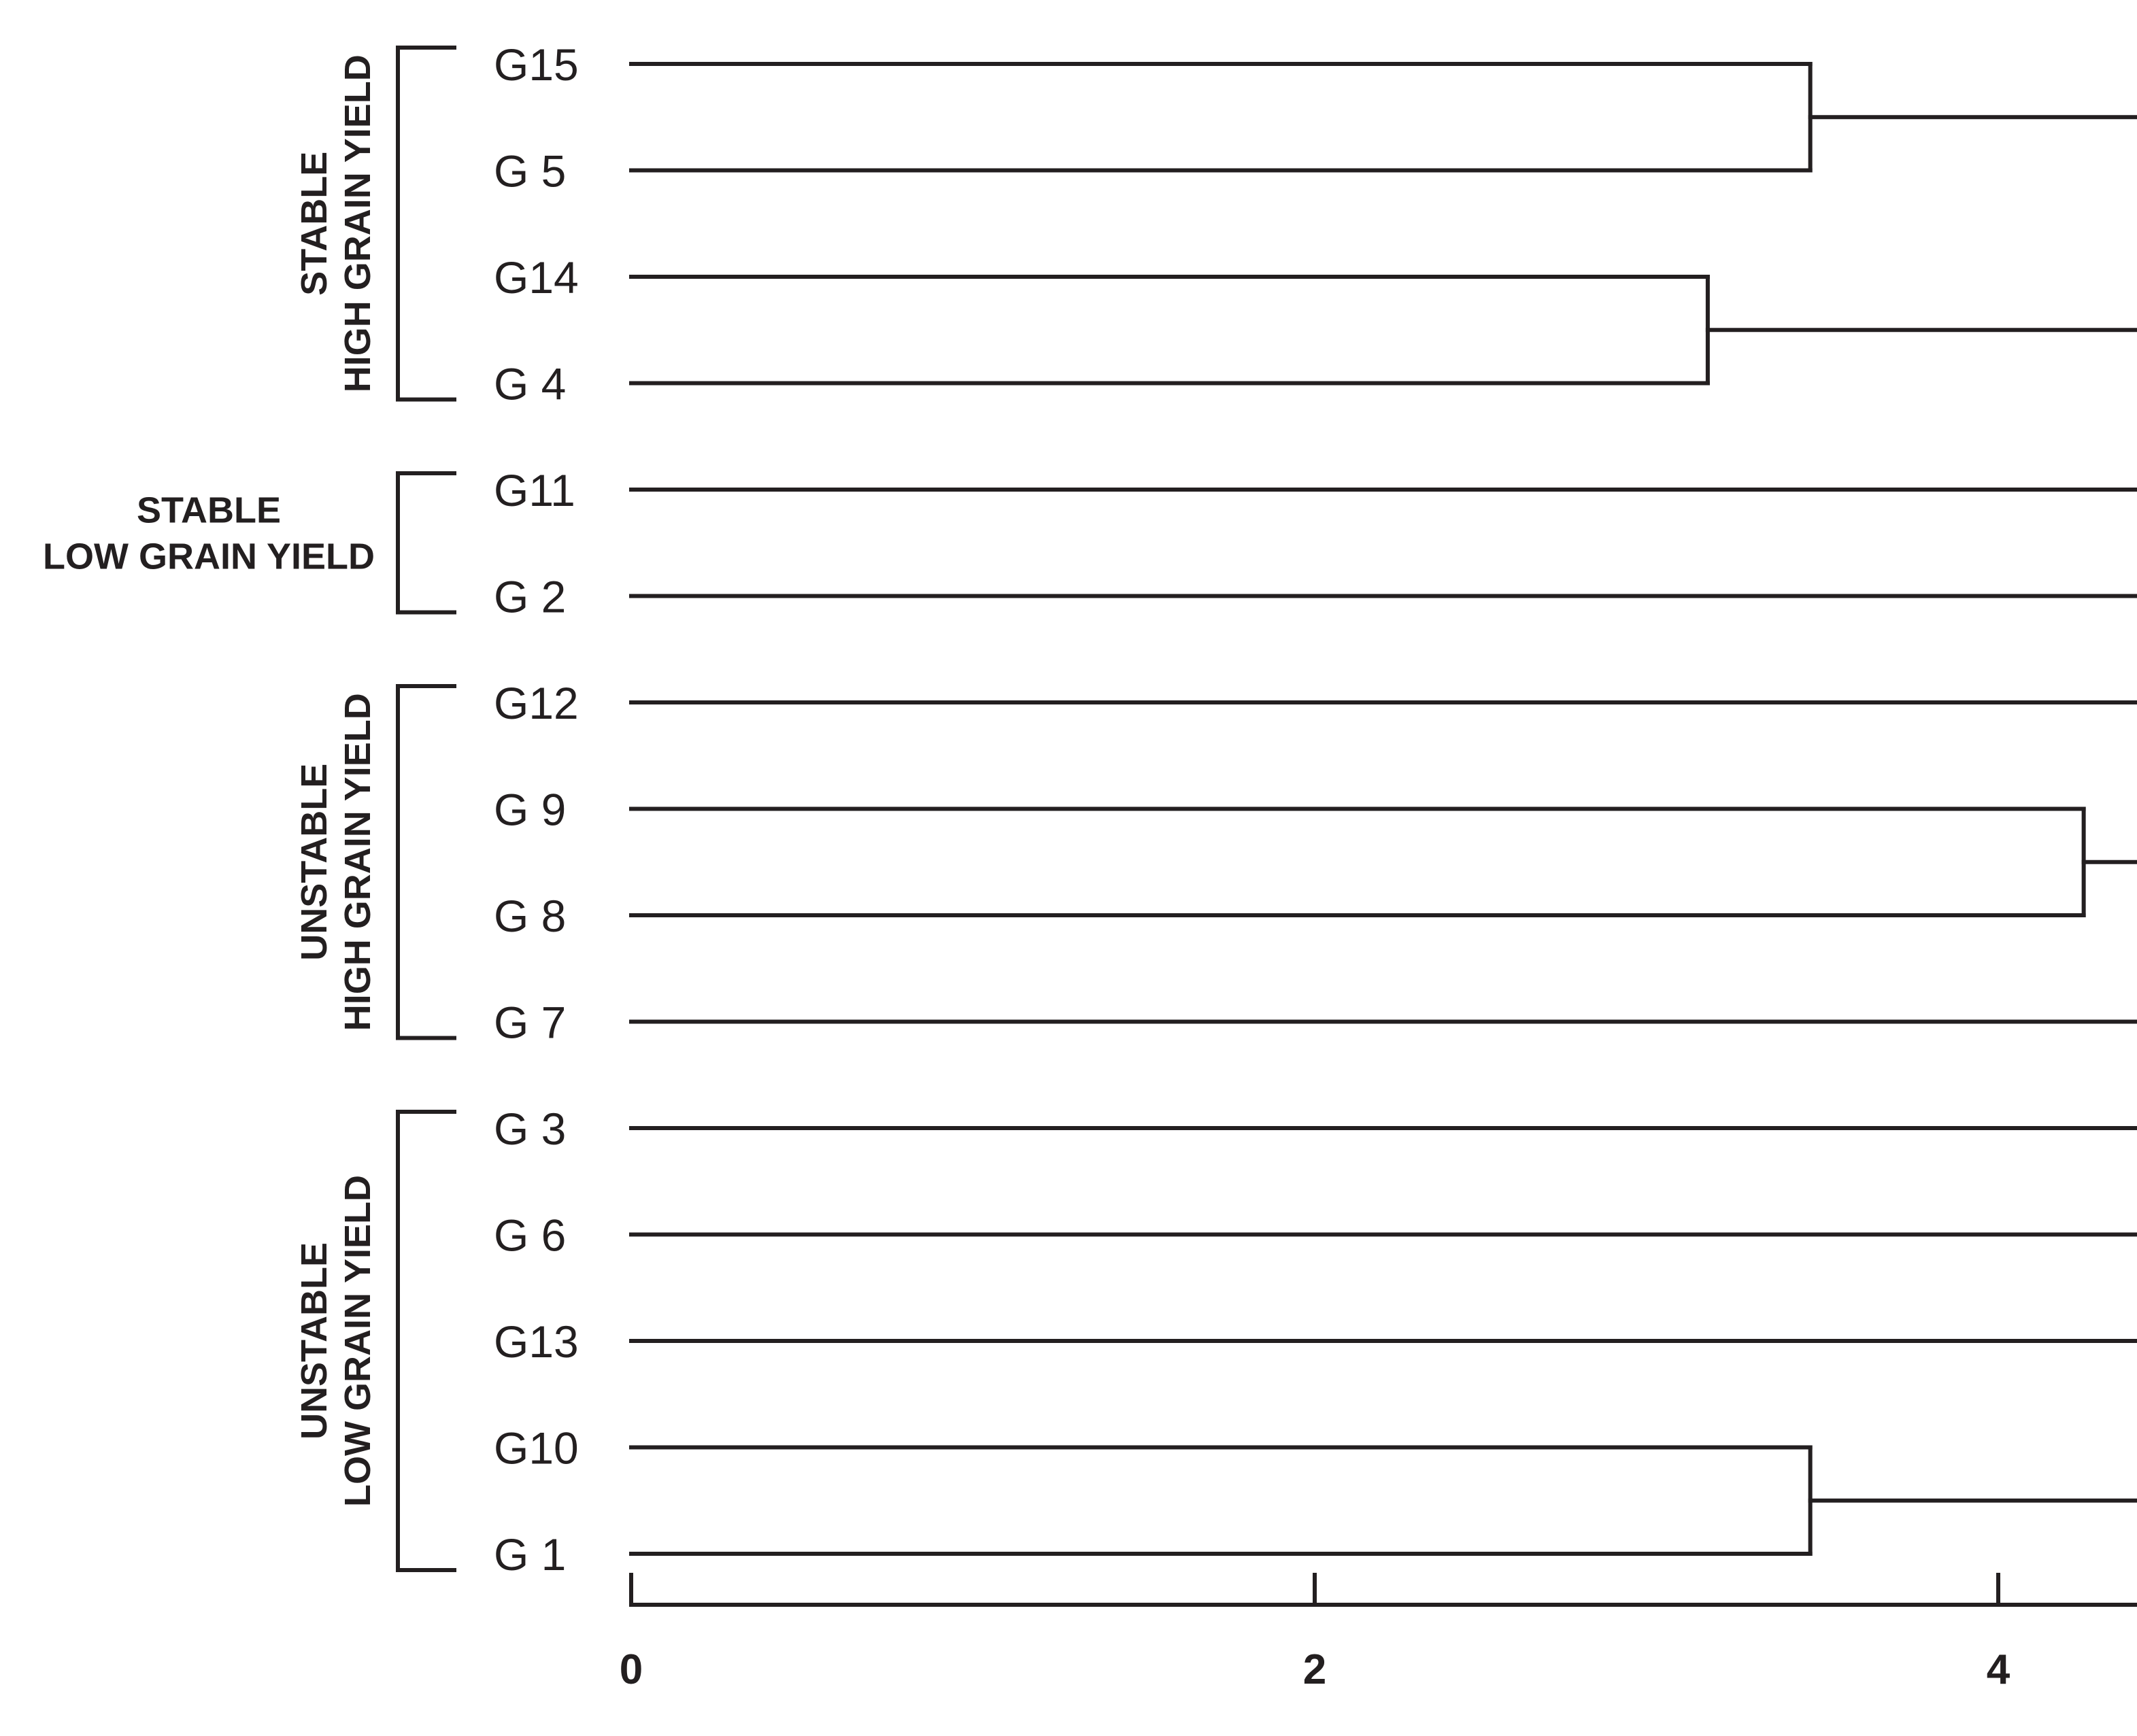 The width and height of the screenshot is (2137, 1736). What do you see at coordinates (530, 810) in the screenshot?
I see `leaf-label: G 9` at bounding box center [530, 810].